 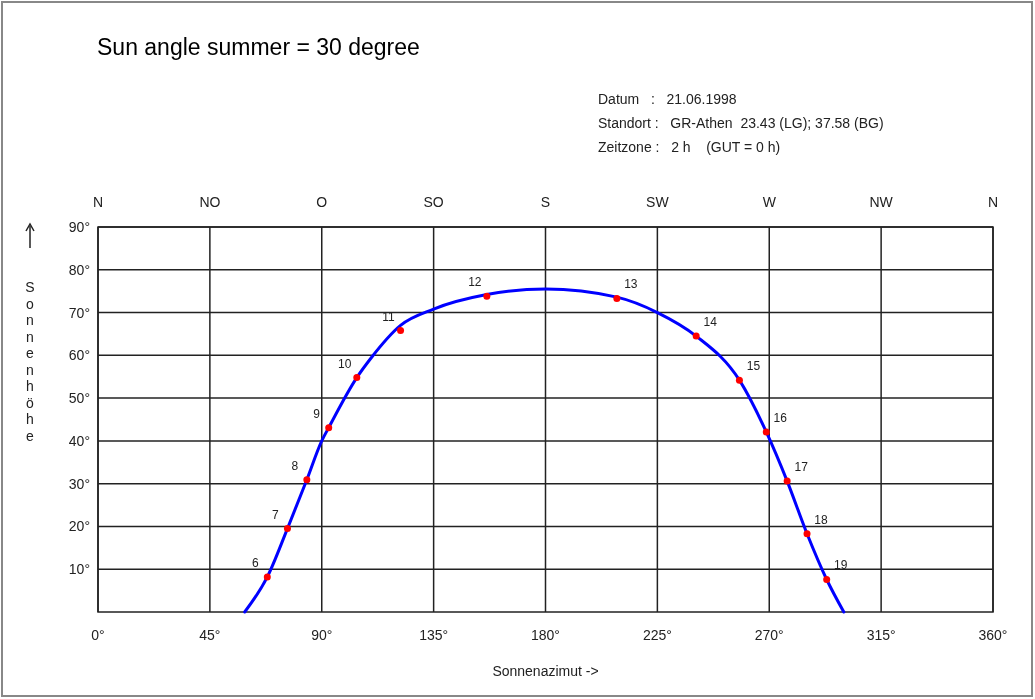 What do you see at coordinates (545, 671) in the screenshot?
I see `x-axis-title: Sonnenazimut ->` at bounding box center [545, 671].